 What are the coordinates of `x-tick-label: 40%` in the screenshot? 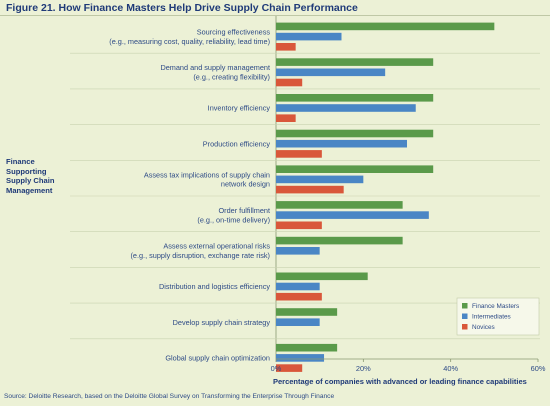 It's located at (450, 368).